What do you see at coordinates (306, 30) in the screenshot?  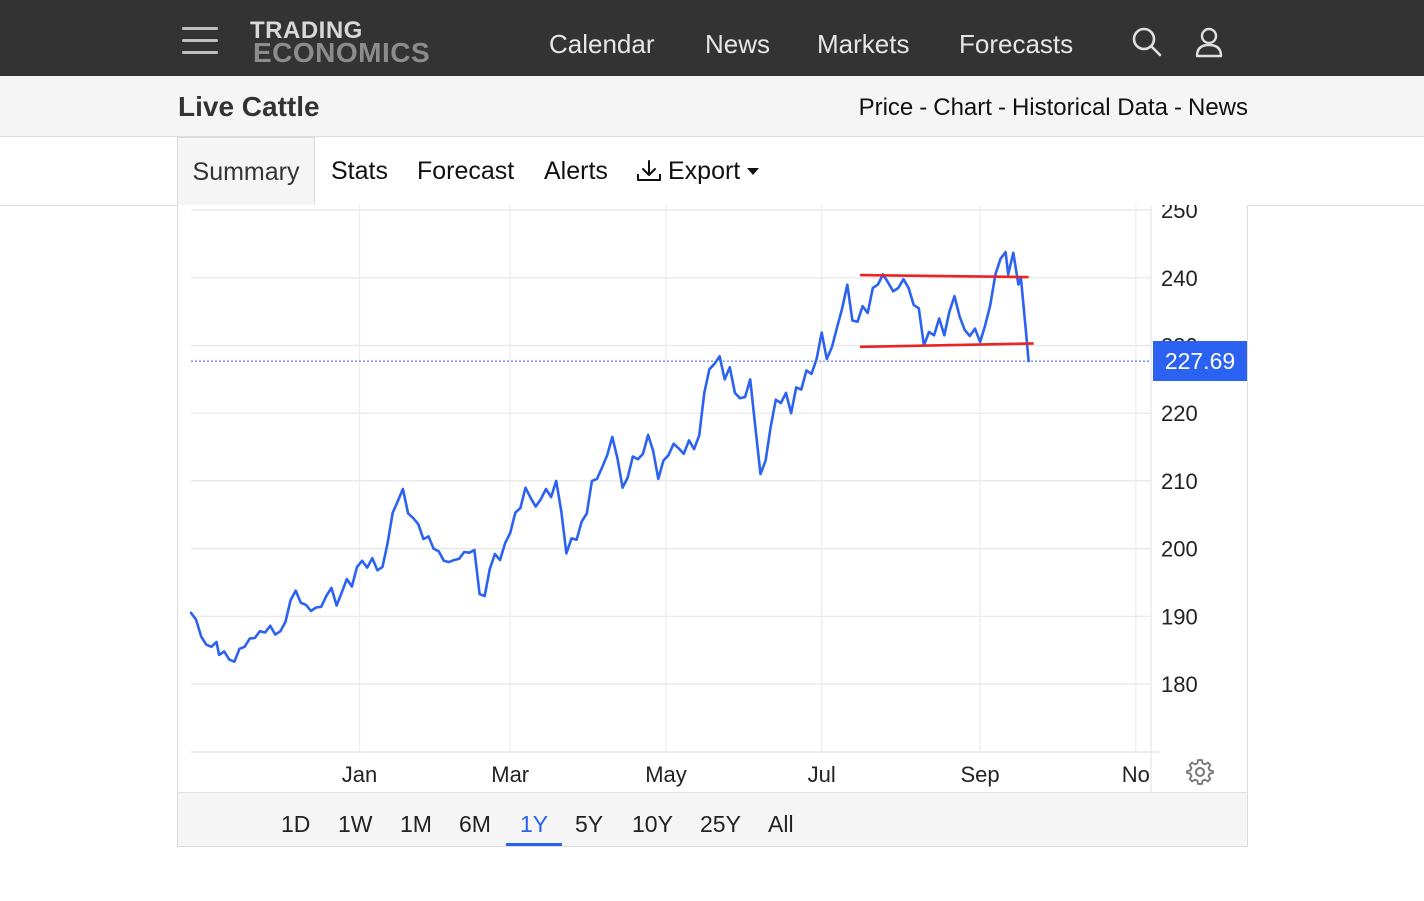 I see `logo-line1: TRADING` at bounding box center [306, 30].